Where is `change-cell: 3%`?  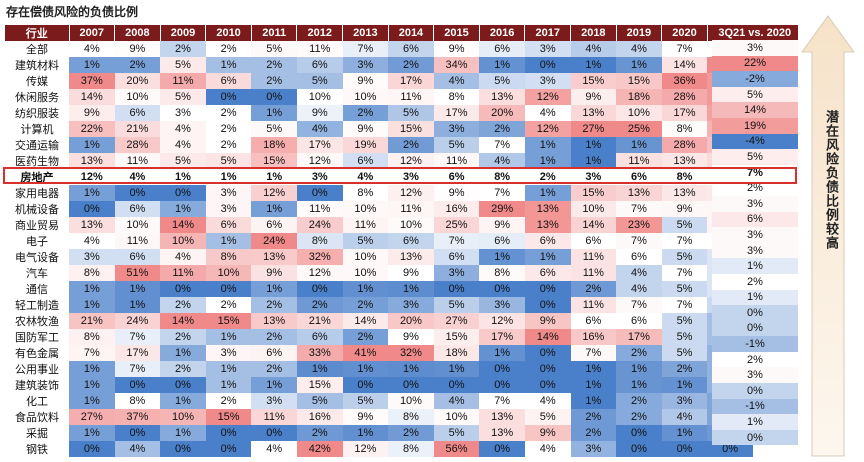 change-cell: 3% is located at coordinates (755, 48).